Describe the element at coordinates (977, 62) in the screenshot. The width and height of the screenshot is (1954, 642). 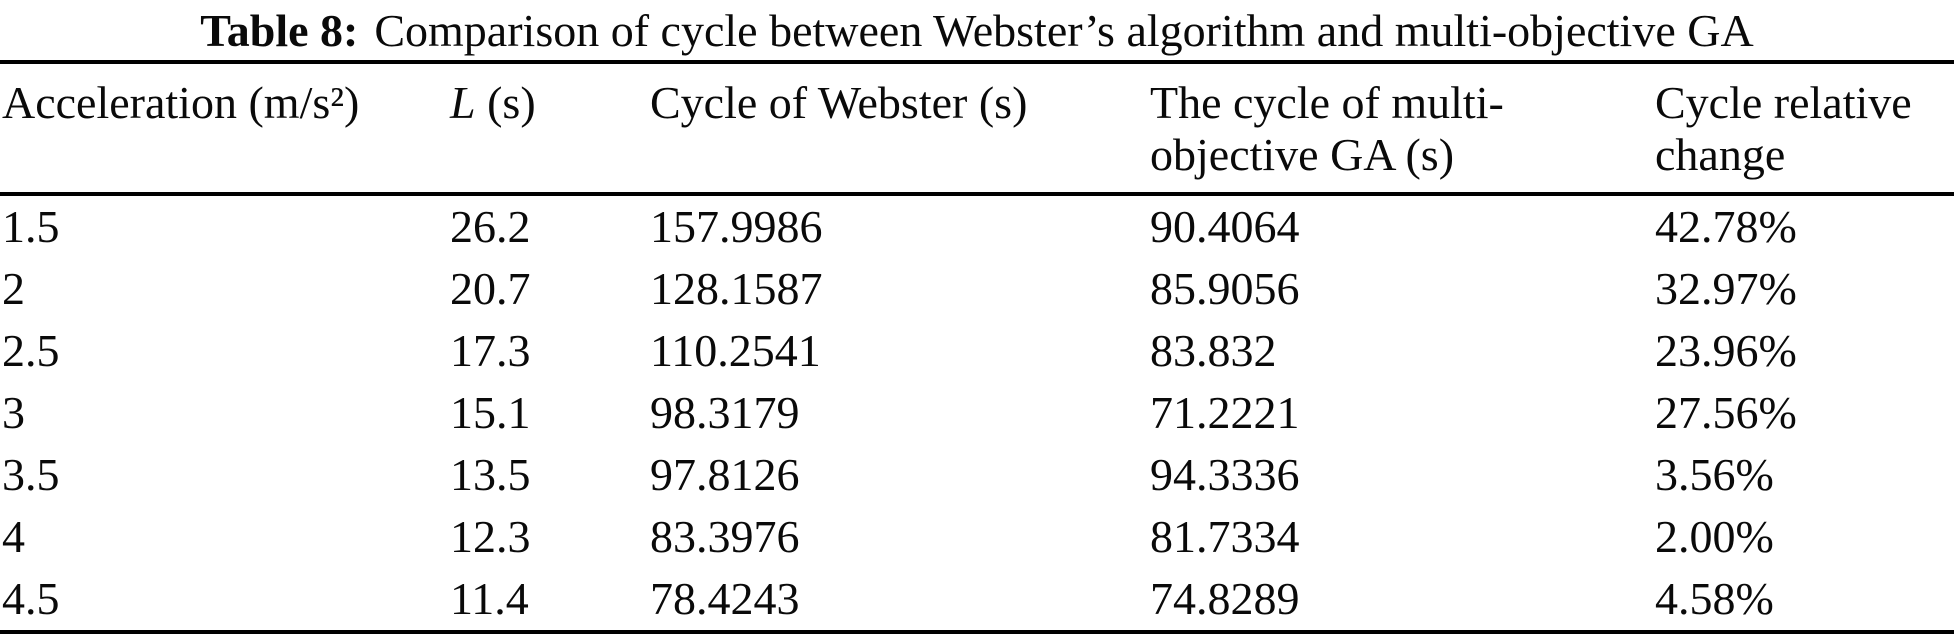
I see `table-top-rule` at that location.